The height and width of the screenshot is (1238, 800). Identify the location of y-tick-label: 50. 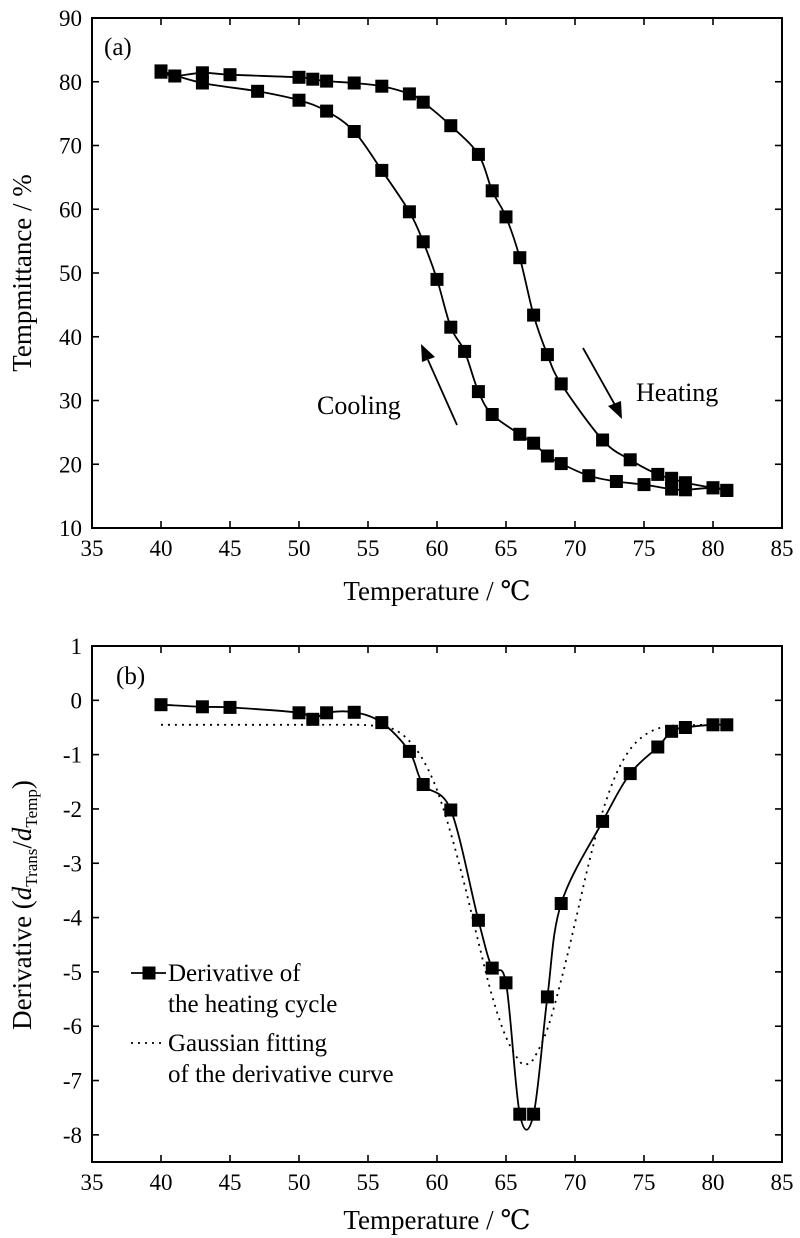
(70, 273).